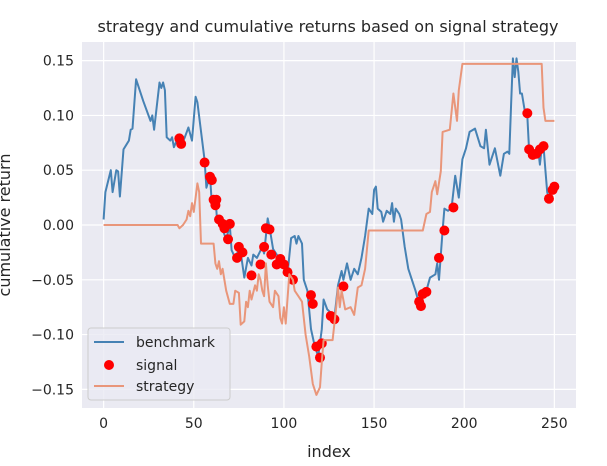 This screenshot has width=607, height=466. Describe the element at coordinates (58, 226) in the screenshot. I see `y-tick-label: 0.00` at that location.